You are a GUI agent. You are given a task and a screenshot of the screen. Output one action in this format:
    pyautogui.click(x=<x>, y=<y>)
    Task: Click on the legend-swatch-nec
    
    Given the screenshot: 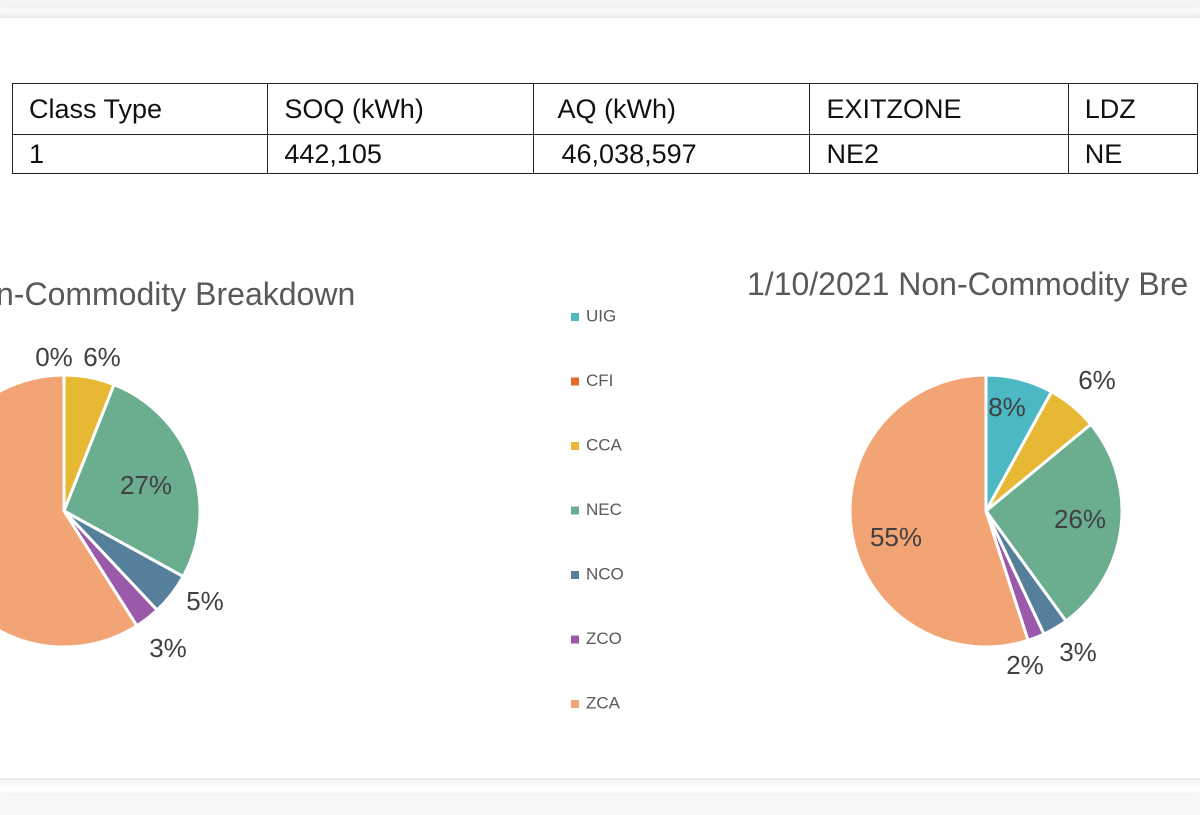 What is the action you would take?
    pyautogui.click(x=575, y=510)
    